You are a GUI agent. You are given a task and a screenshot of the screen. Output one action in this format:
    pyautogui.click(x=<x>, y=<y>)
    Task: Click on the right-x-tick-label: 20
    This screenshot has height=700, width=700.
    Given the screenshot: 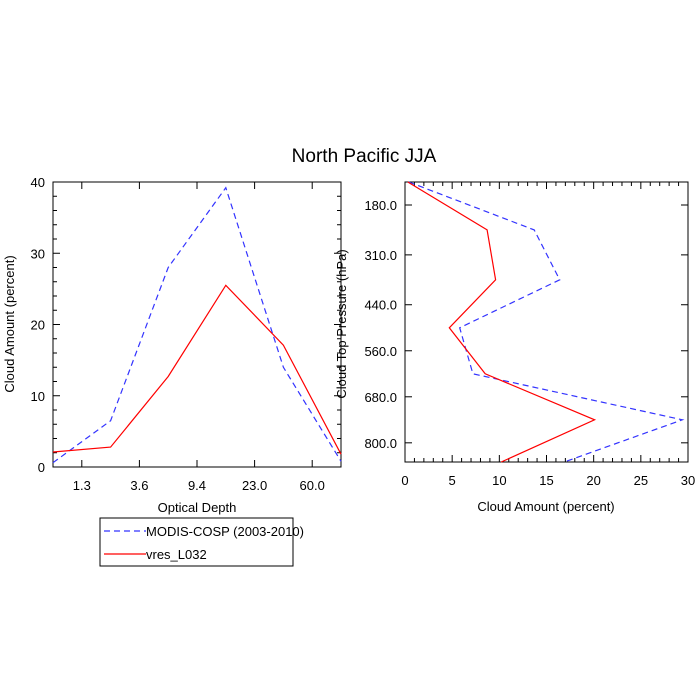 What is the action you would take?
    pyautogui.click(x=593, y=480)
    